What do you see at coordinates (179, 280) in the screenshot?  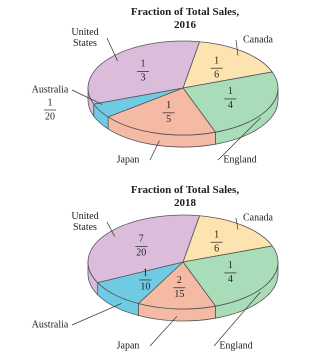 I see `fraction-numerator: 2` at bounding box center [179, 280].